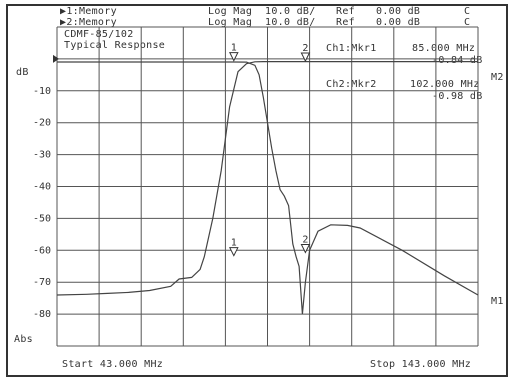 Image resolution: width=514 pixels, height=383 pixels. Describe the element at coordinates (398, 11) in the screenshot. I see `trace1-ref-value: 0.00 dB` at that location.